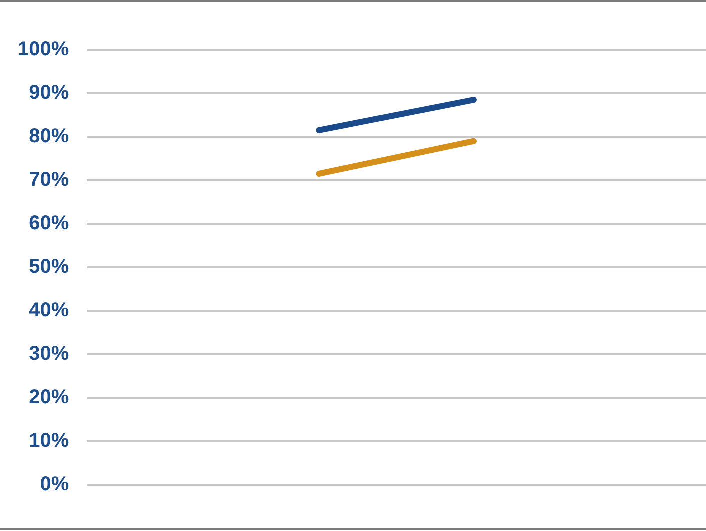  Describe the element at coordinates (49, 441) in the screenshot. I see `y-tick-label: 10%` at that location.